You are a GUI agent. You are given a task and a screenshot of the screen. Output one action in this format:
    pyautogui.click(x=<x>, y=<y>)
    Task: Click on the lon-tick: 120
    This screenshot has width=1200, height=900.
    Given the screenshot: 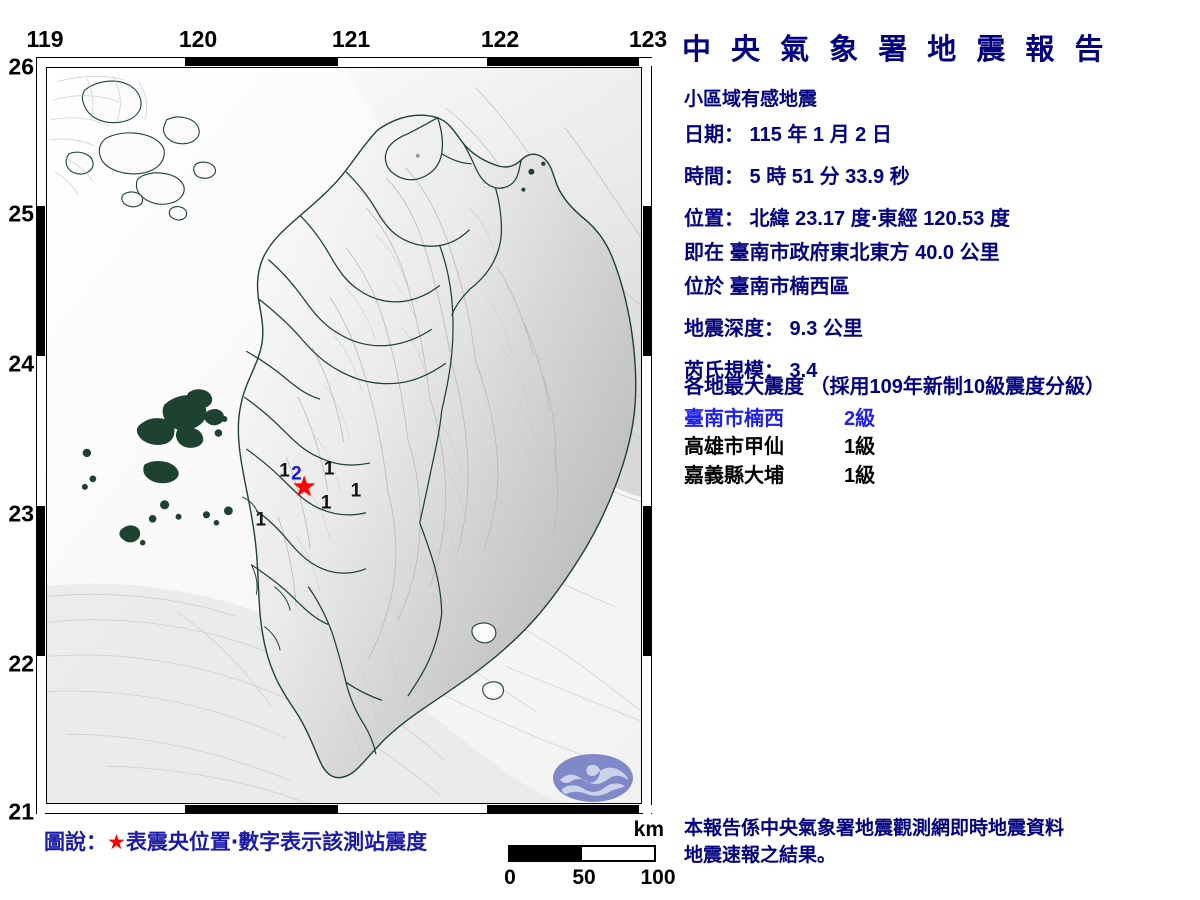 What is the action you would take?
    pyautogui.click(x=198, y=39)
    